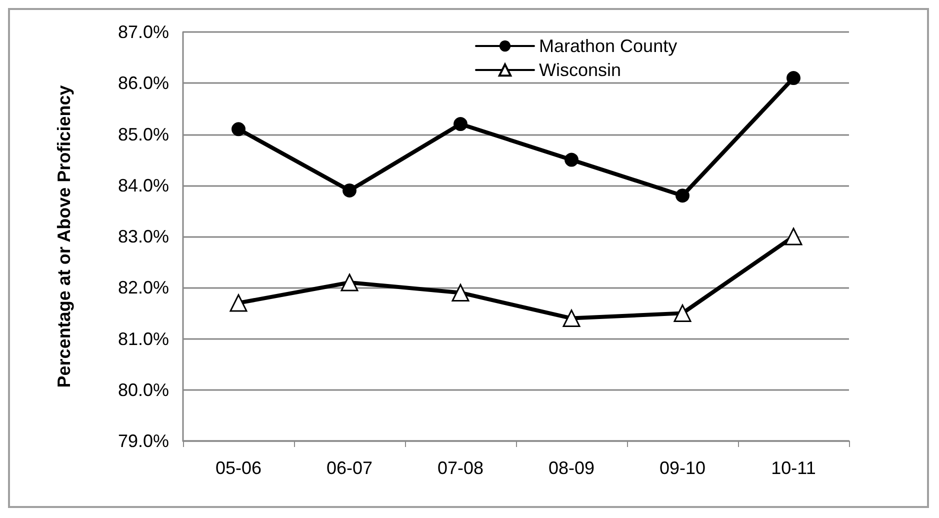 The width and height of the screenshot is (939, 518). What do you see at coordinates (143, 134) in the screenshot?
I see `y-tick-label: 85.0%` at bounding box center [143, 134].